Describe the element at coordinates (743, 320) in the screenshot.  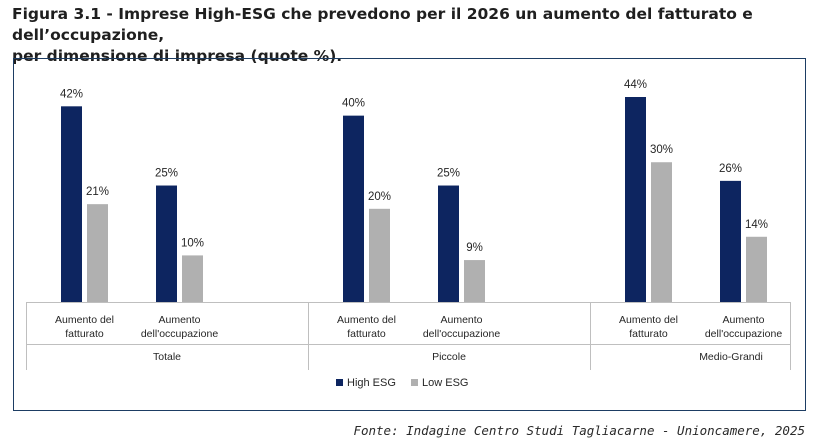
I see `category-label-5-0: Aumento` at that location.